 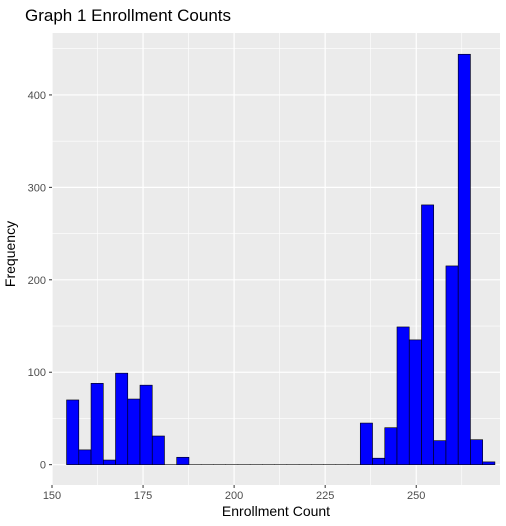 What do you see at coordinates (276, 511) in the screenshot?
I see `x-axis-label: Enrollment Count` at bounding box center [276, 511].